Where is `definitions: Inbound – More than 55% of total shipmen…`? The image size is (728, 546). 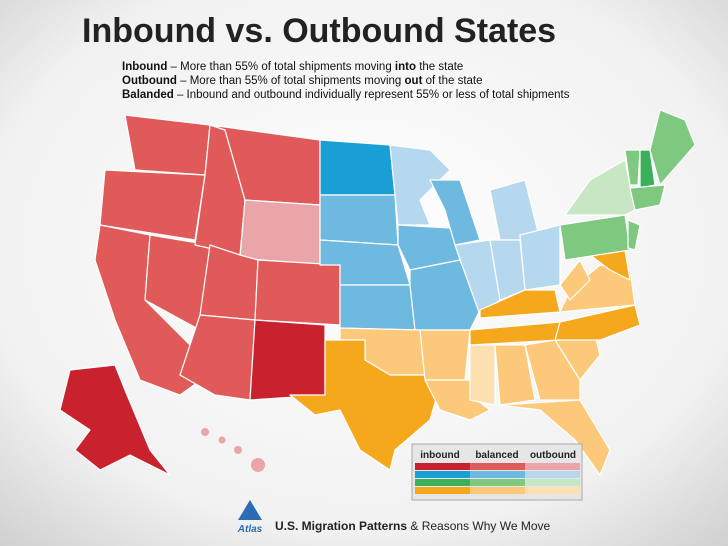
definitions: Inbound – More than 55% of total shipmen… is located at coordinates (346, 81).